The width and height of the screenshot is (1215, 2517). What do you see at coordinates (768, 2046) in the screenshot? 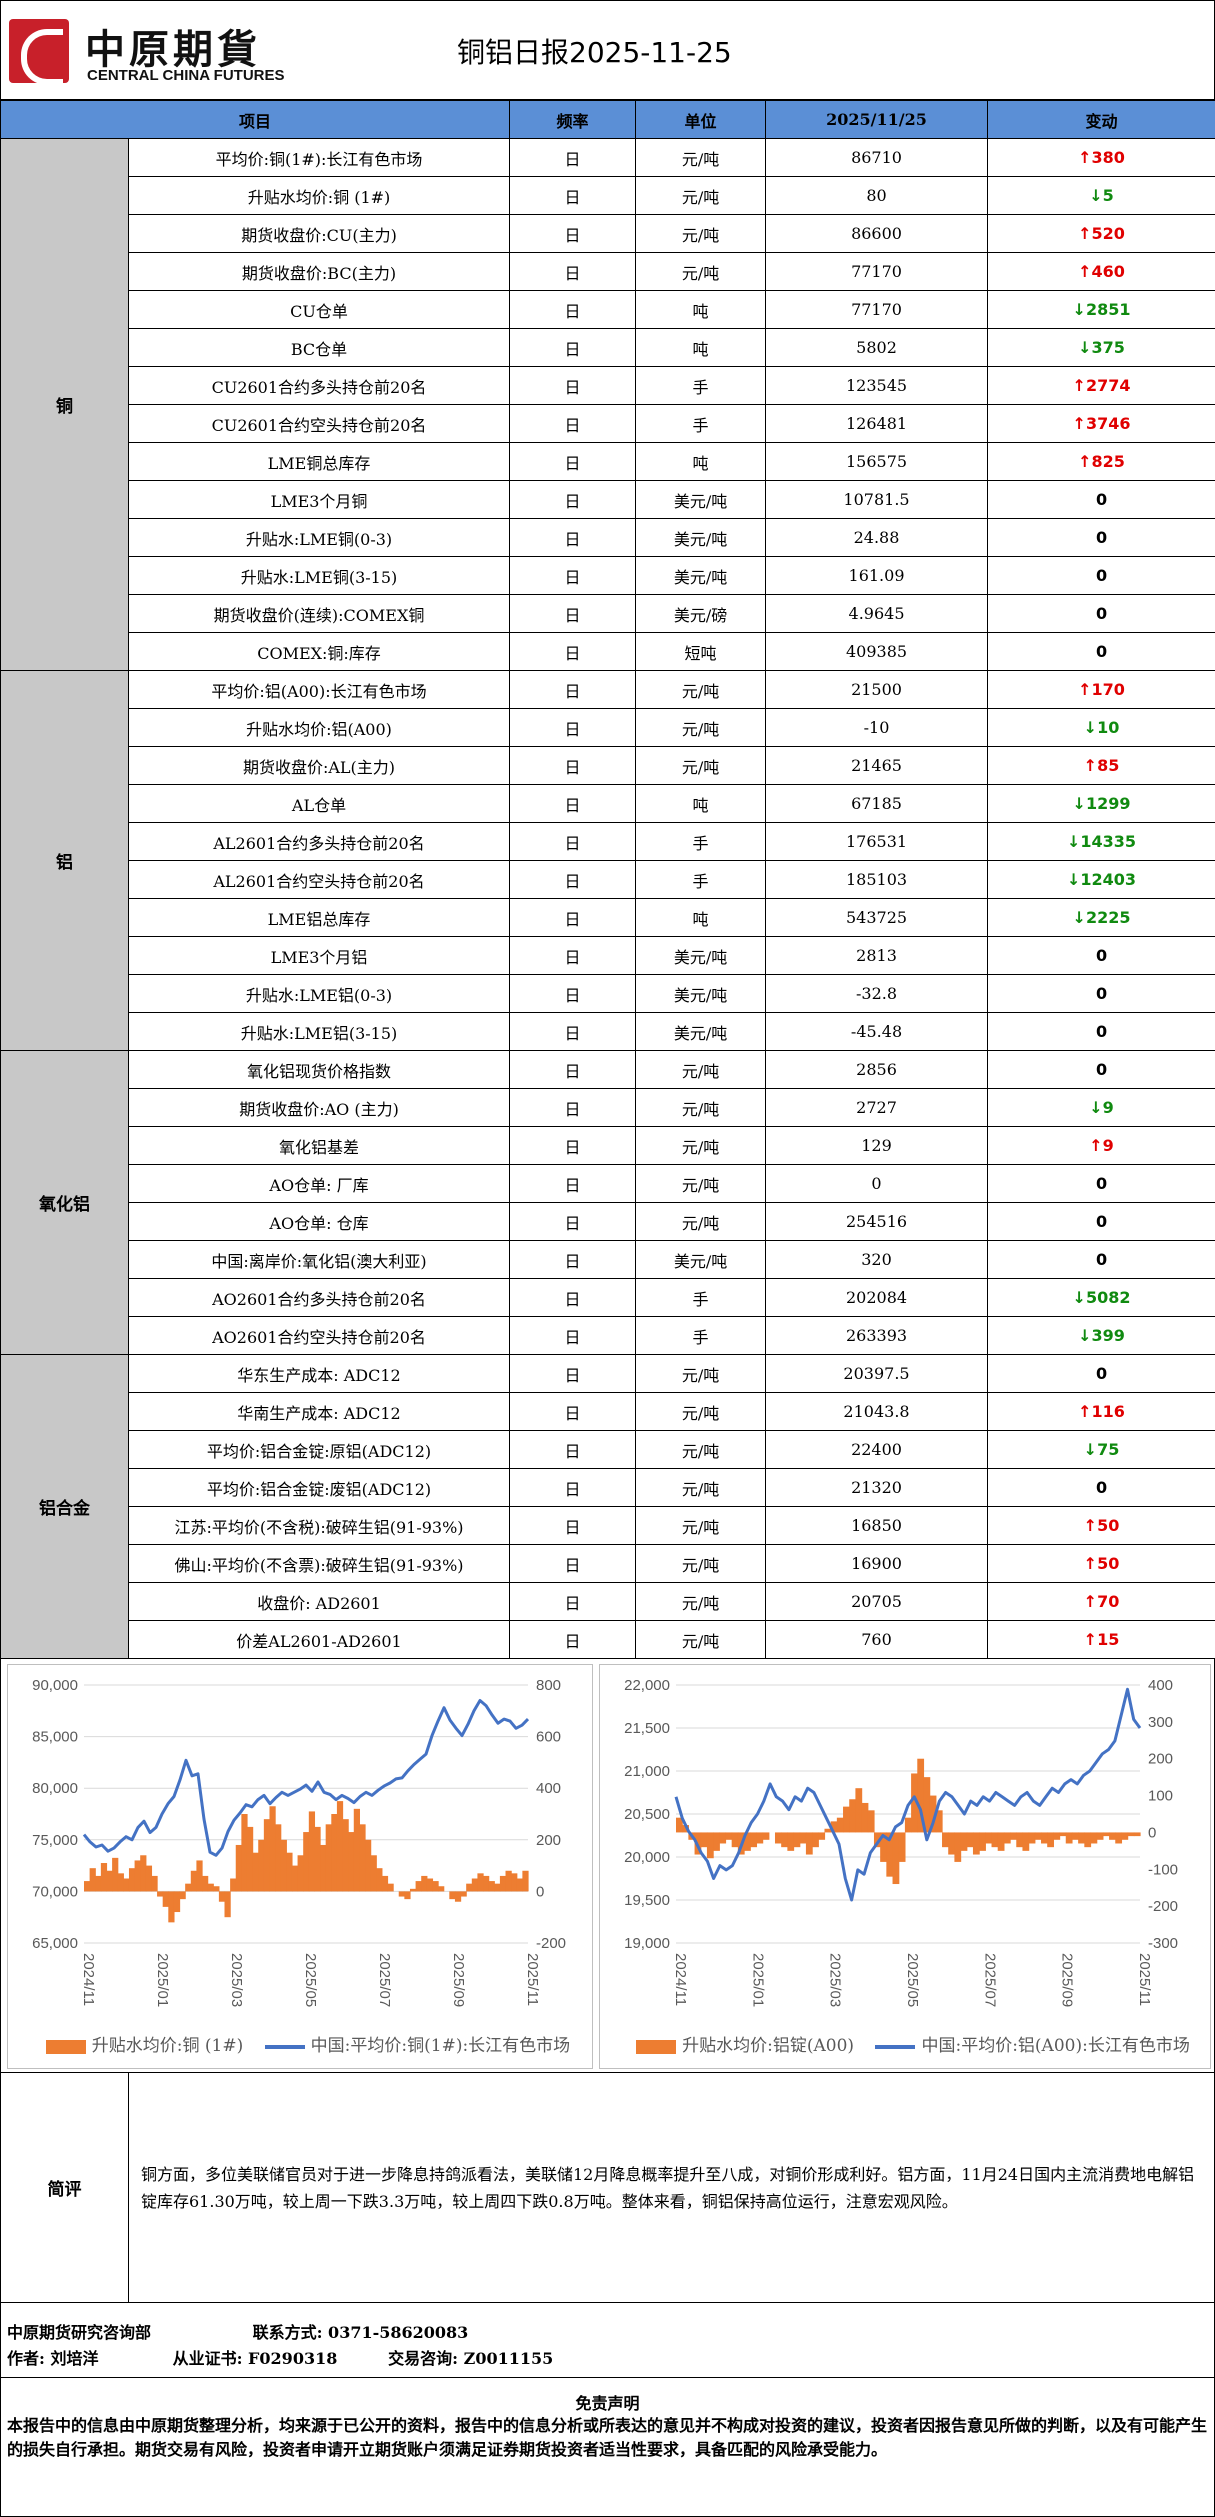
I see `legend-label-aluminum-premium: 升贴水均价:铝锭(A00)` at bounding box center [768, 2046].